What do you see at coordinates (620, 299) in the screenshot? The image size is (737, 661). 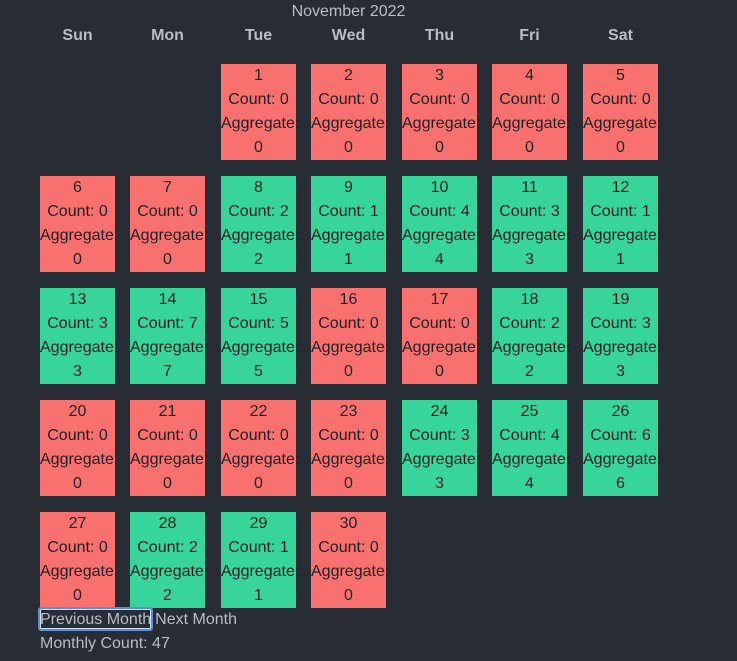 I see `day-number: 19` at bounding box center [620, 299].